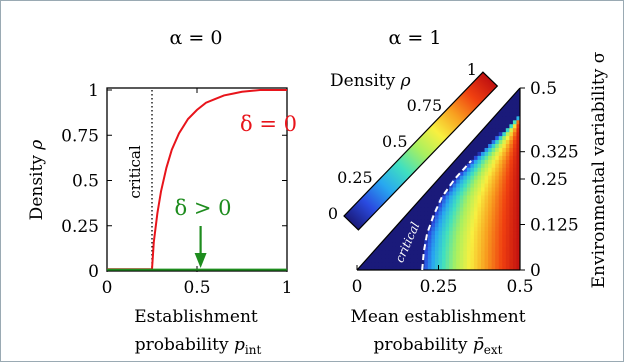 The image size is (624, 362). Describe the element at coordinates (439, 287) in the screenshot. I see `right-x-tick-label: 0.25` at that location.